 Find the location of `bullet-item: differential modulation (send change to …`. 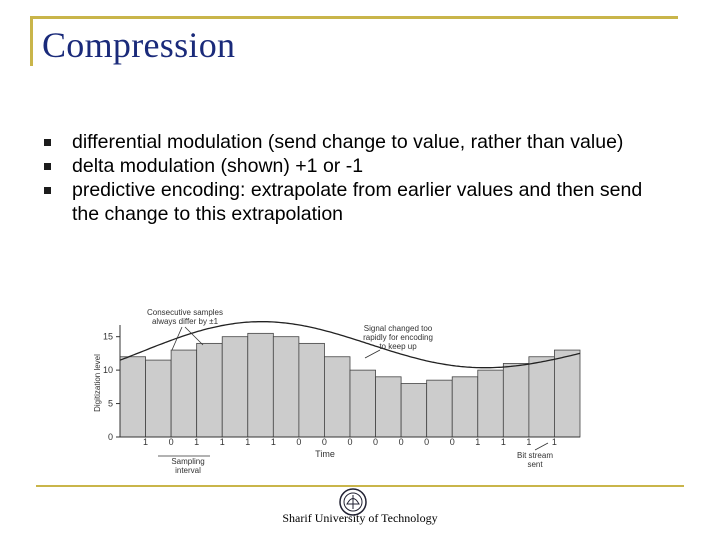

bullet-item: differential modulation (send change to … is located at coordinates (351, 142).